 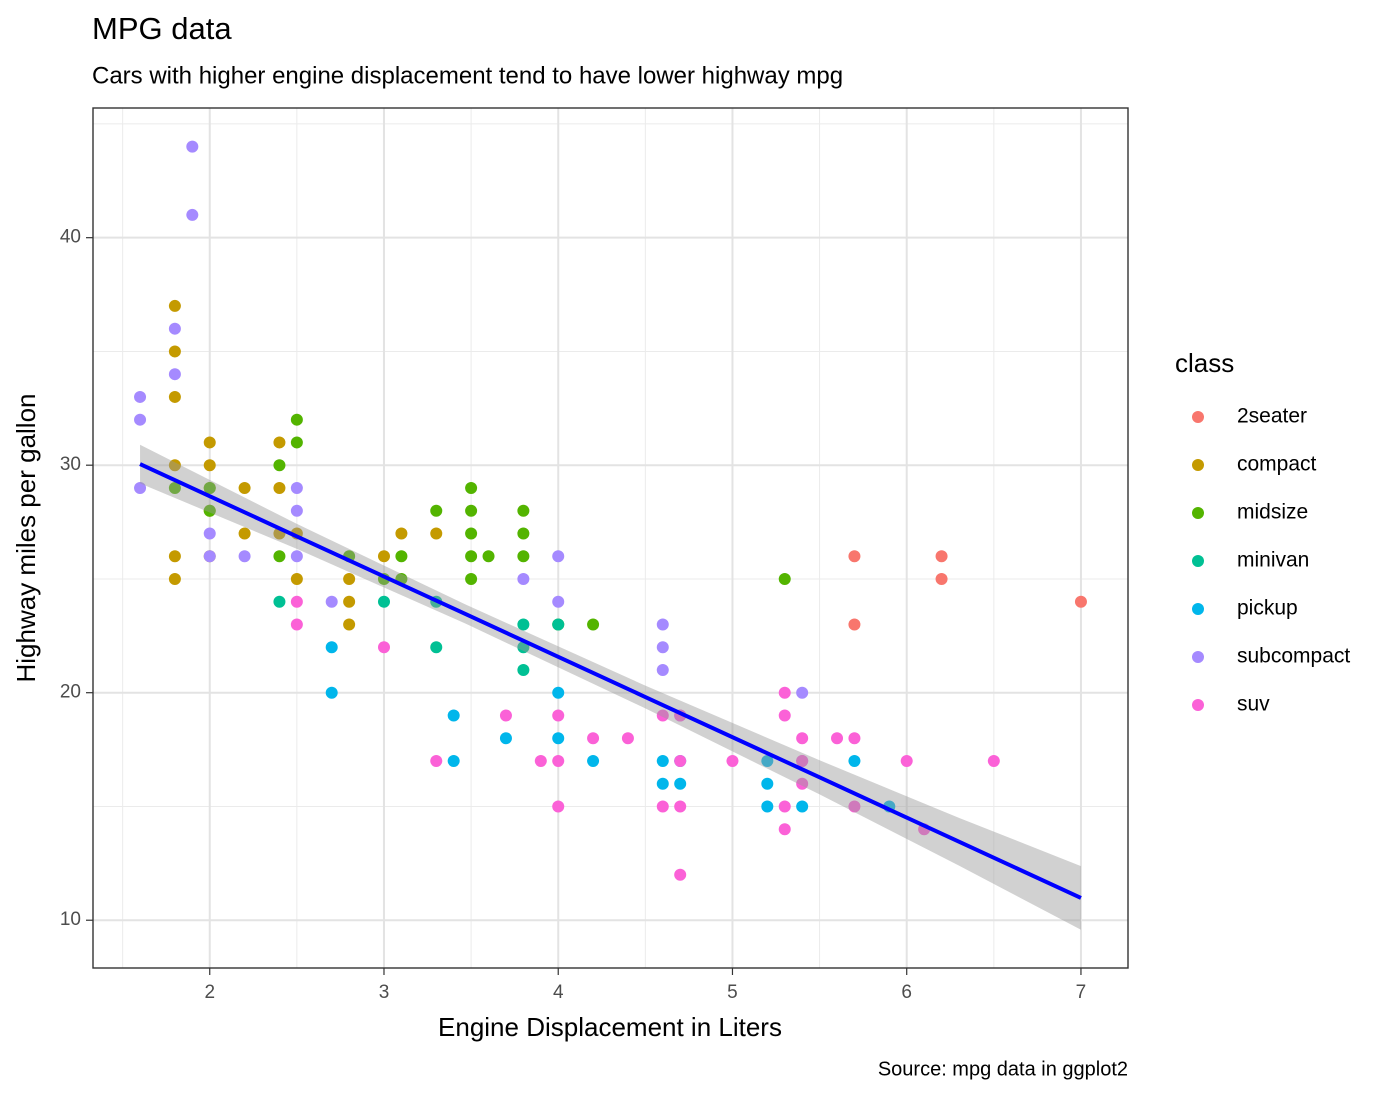 I want to click on y-tick-label: 10, so click(x=70, y=919).